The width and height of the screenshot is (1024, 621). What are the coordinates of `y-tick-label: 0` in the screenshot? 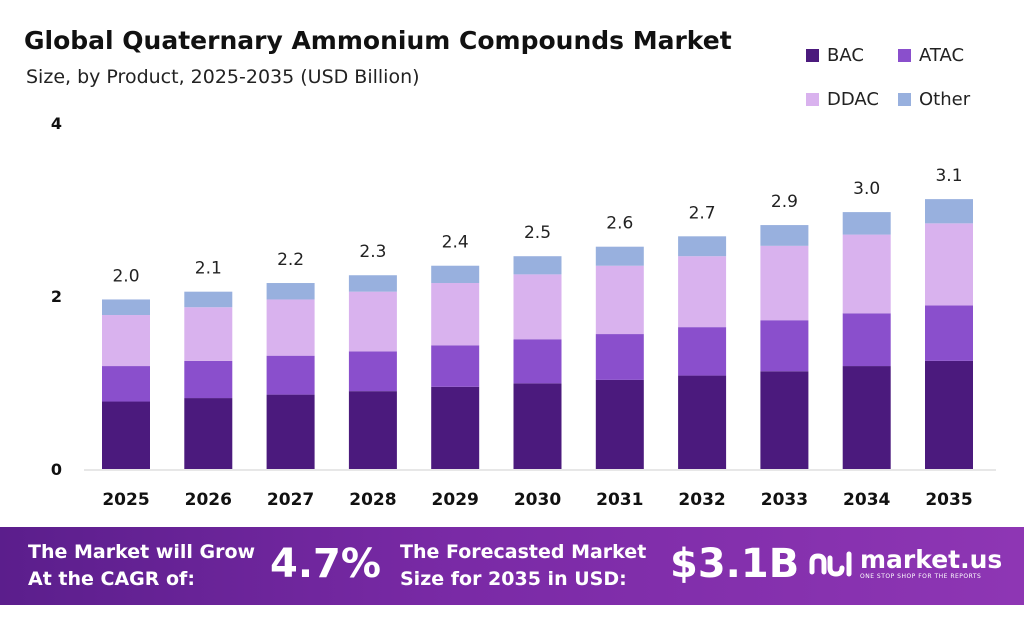 It's located at (56, 469).